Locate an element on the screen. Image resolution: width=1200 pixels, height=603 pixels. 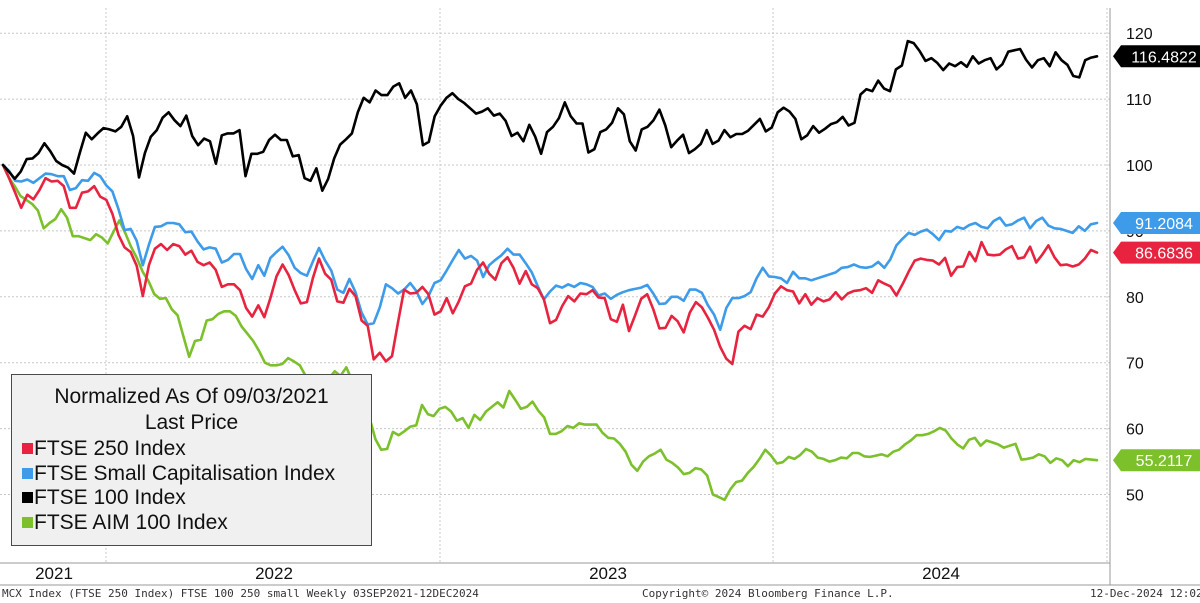
legend-item-ftseaim: FTSE AIM 100 Index is located at coordinates (125, 523).